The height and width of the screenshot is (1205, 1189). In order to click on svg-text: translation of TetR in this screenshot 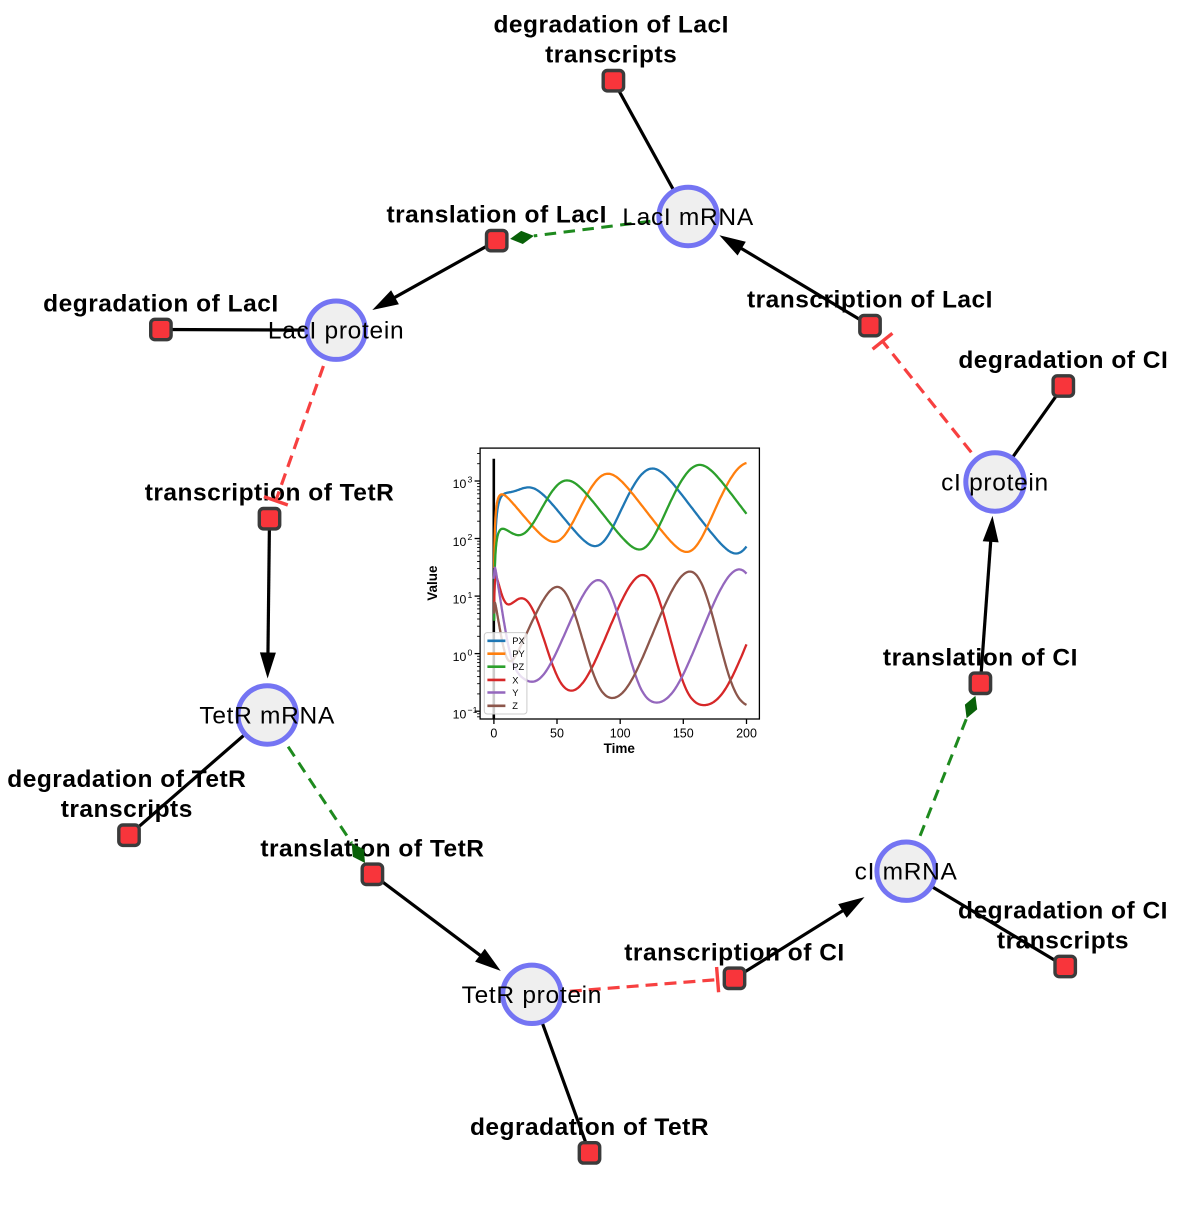, I will do `click(372, 848)`.